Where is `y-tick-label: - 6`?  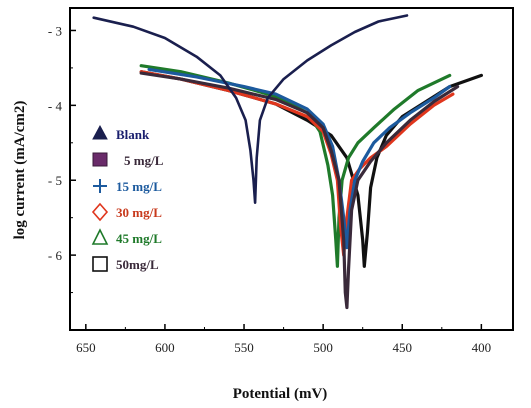
y-tick-label: - 6 is located at coordinates (55, 255).